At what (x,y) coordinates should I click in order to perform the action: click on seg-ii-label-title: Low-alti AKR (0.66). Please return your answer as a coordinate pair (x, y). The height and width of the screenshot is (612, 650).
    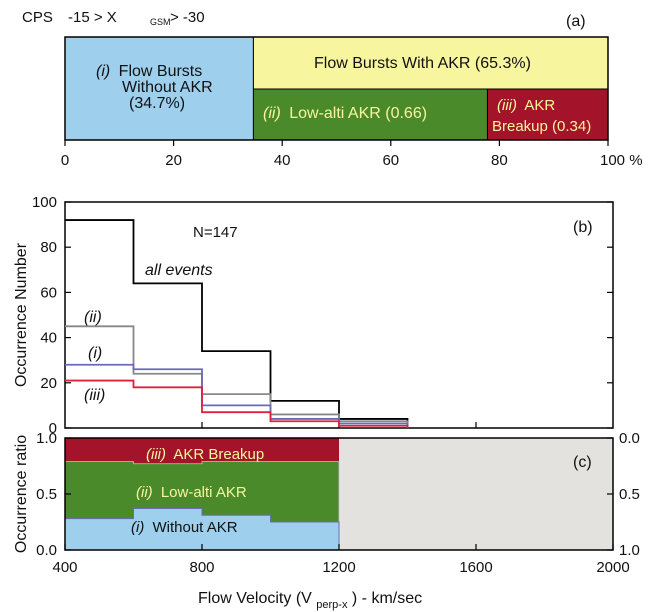
    Looking at the image, I should click on (358, 113).